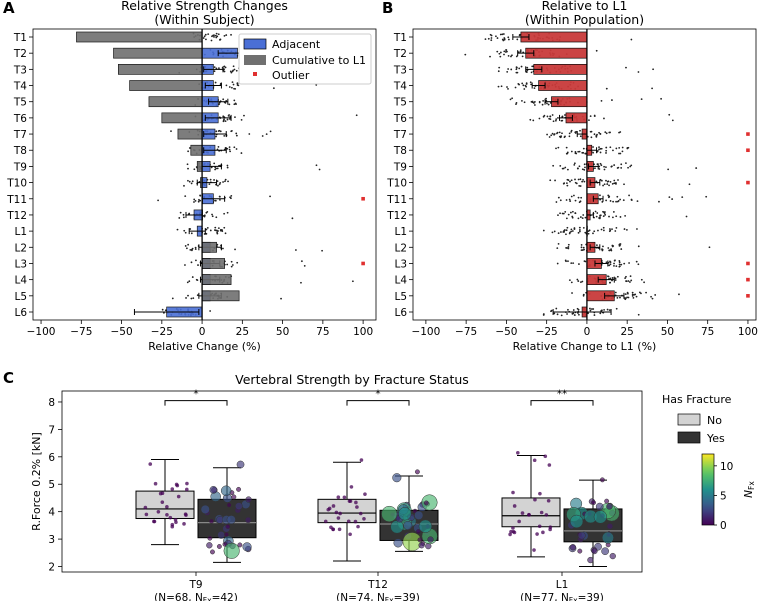 The image size is (764, 601). I want to click on x-tick-label: 50, so click(667, 332).